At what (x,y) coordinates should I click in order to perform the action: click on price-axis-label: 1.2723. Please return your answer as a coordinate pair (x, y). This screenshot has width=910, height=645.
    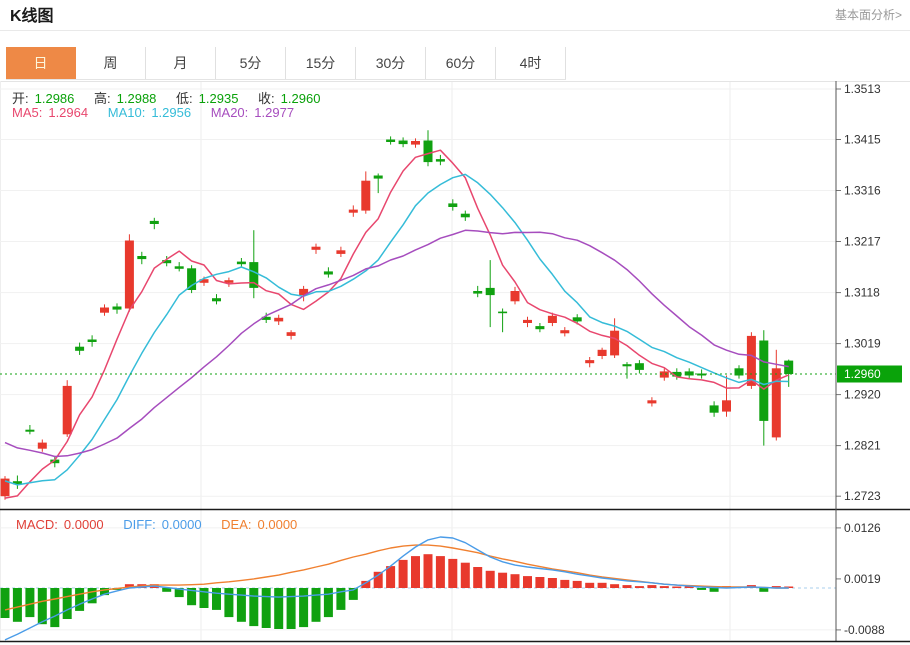
    Looking at the image, I should click on (862, 496).